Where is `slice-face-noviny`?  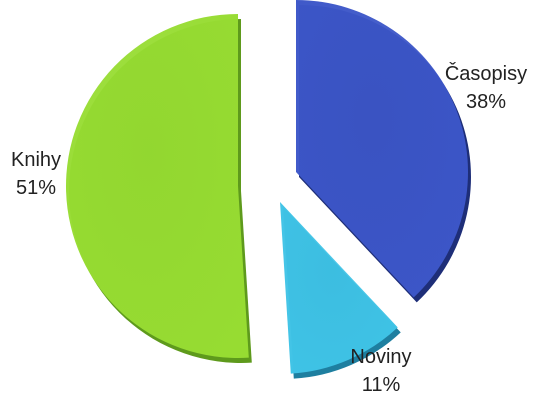
slice-face-noviny is located at coordinates (339, 288).